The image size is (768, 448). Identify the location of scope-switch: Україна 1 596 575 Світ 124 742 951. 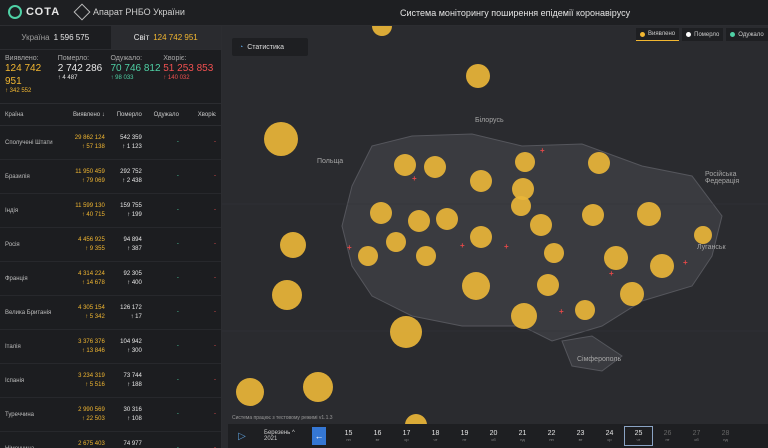
(110, 38).